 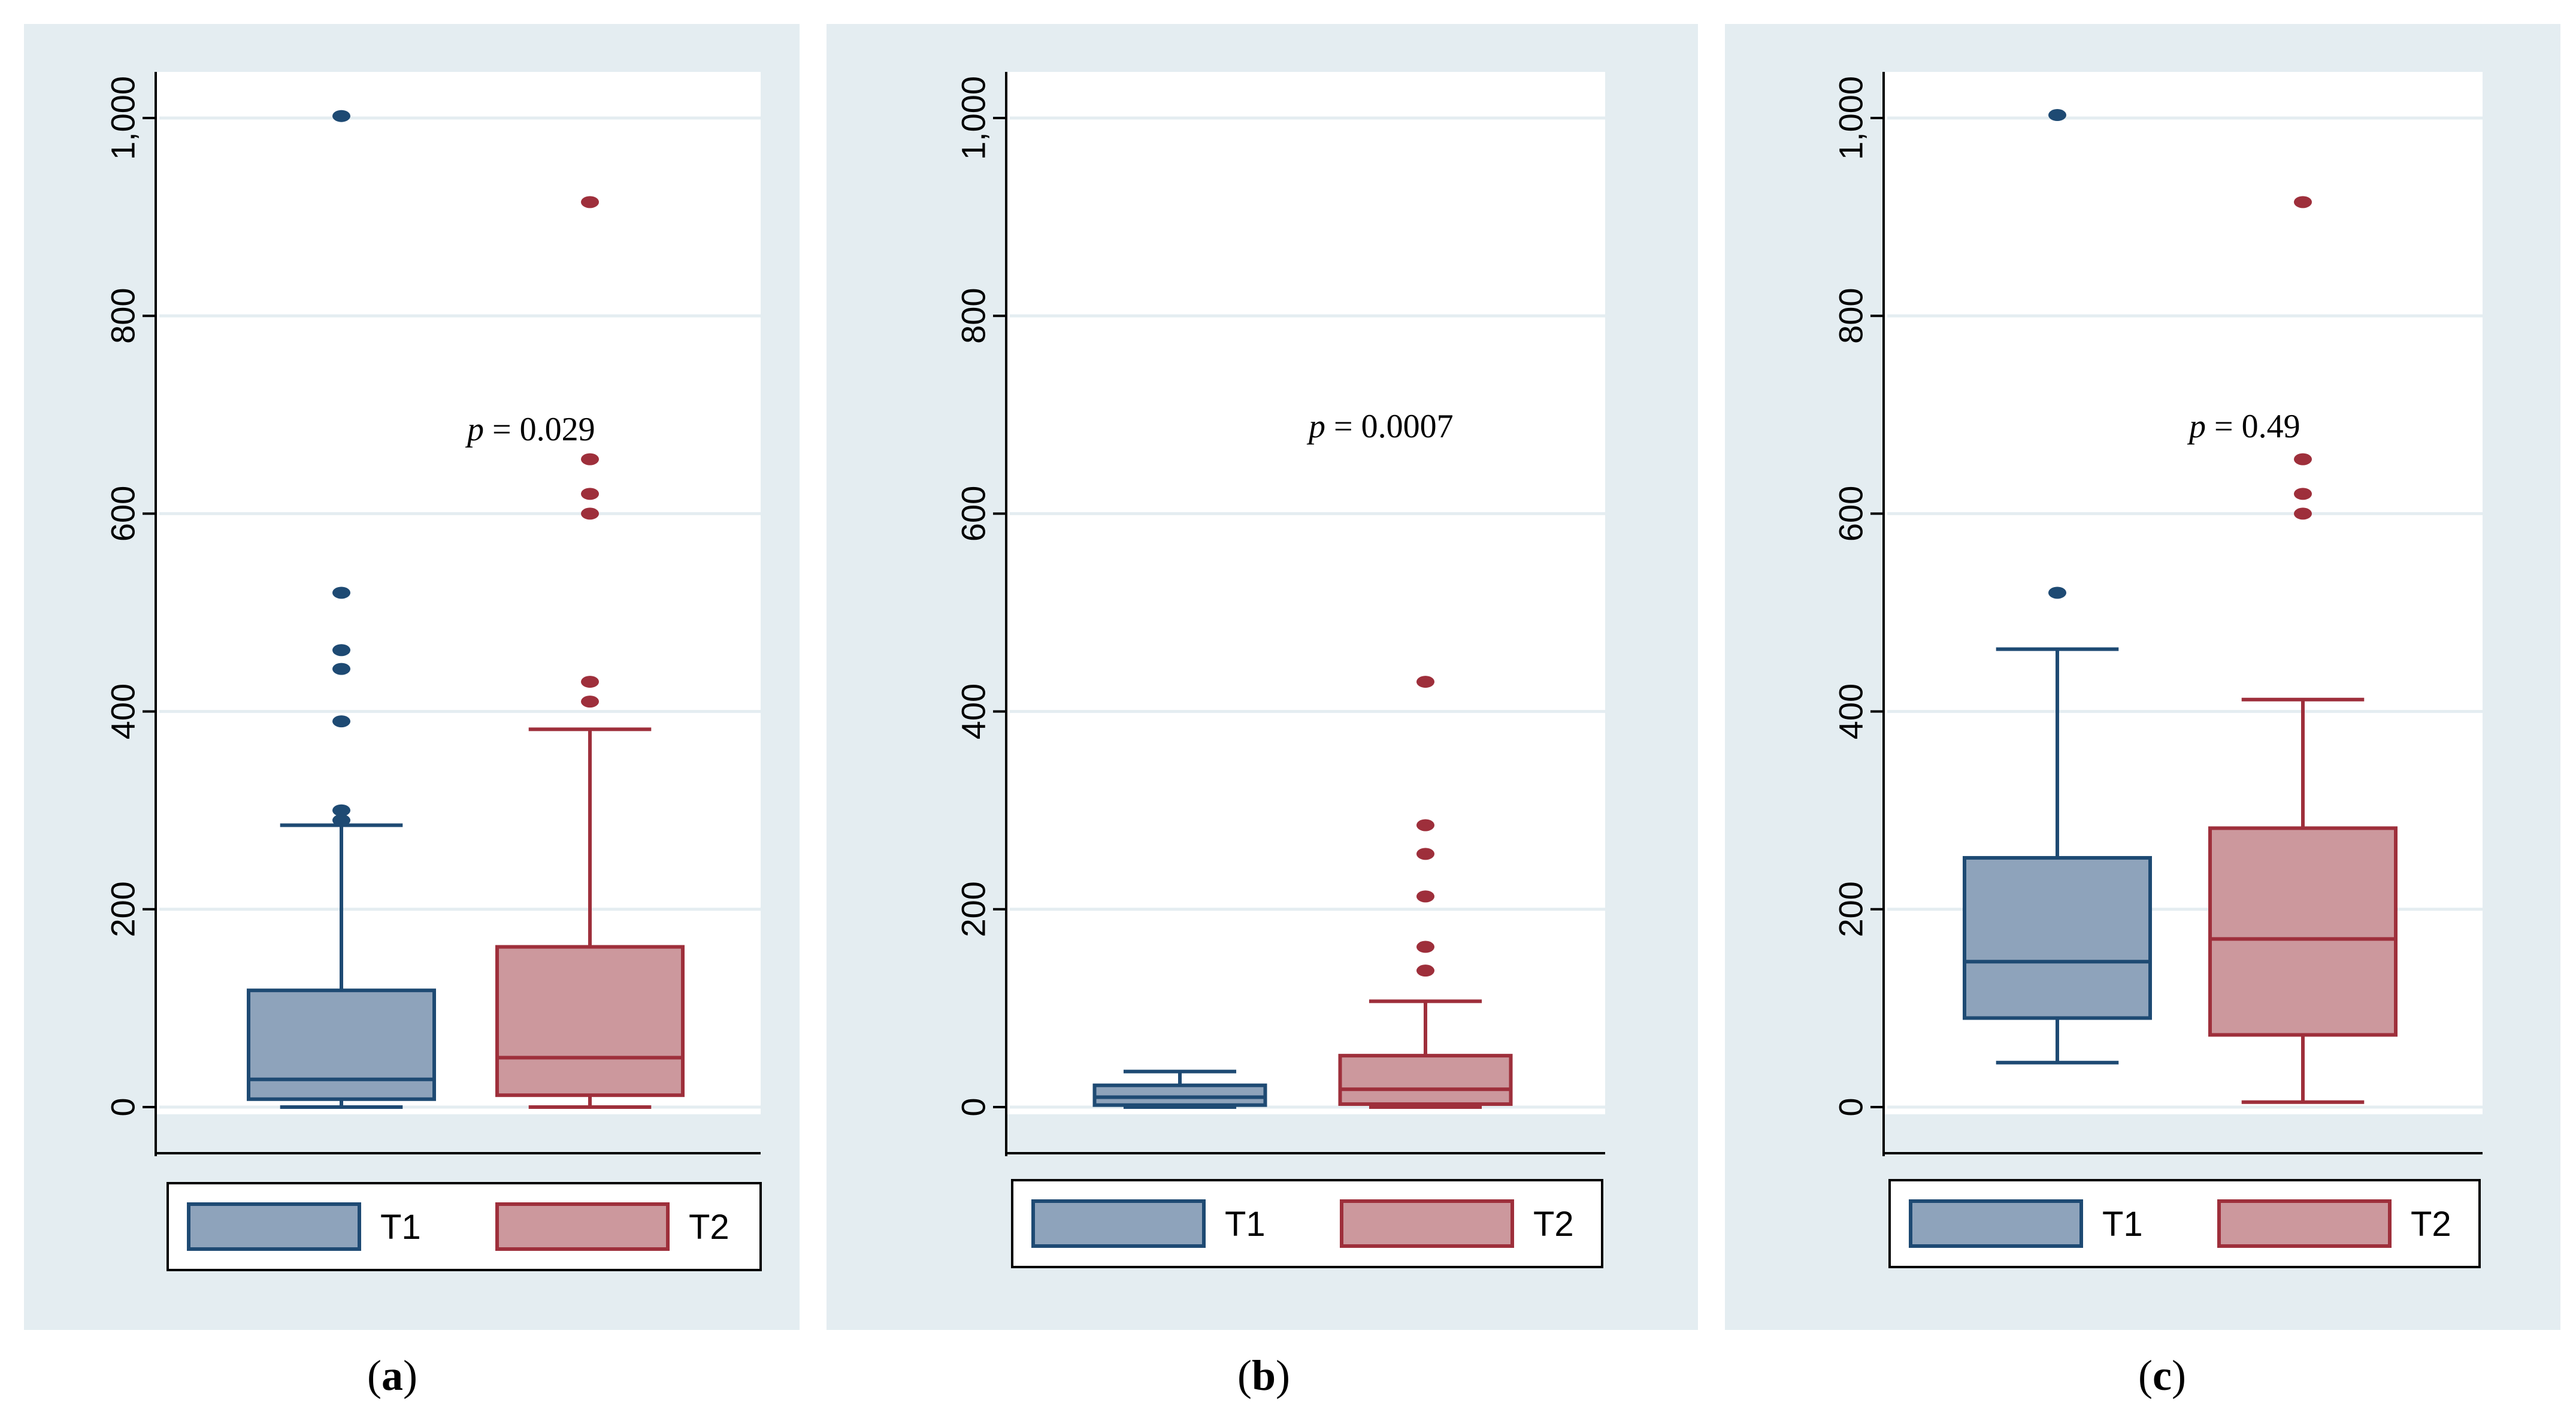 I want to click on p-value-text: = 0.029, so click(x=539, y=429).